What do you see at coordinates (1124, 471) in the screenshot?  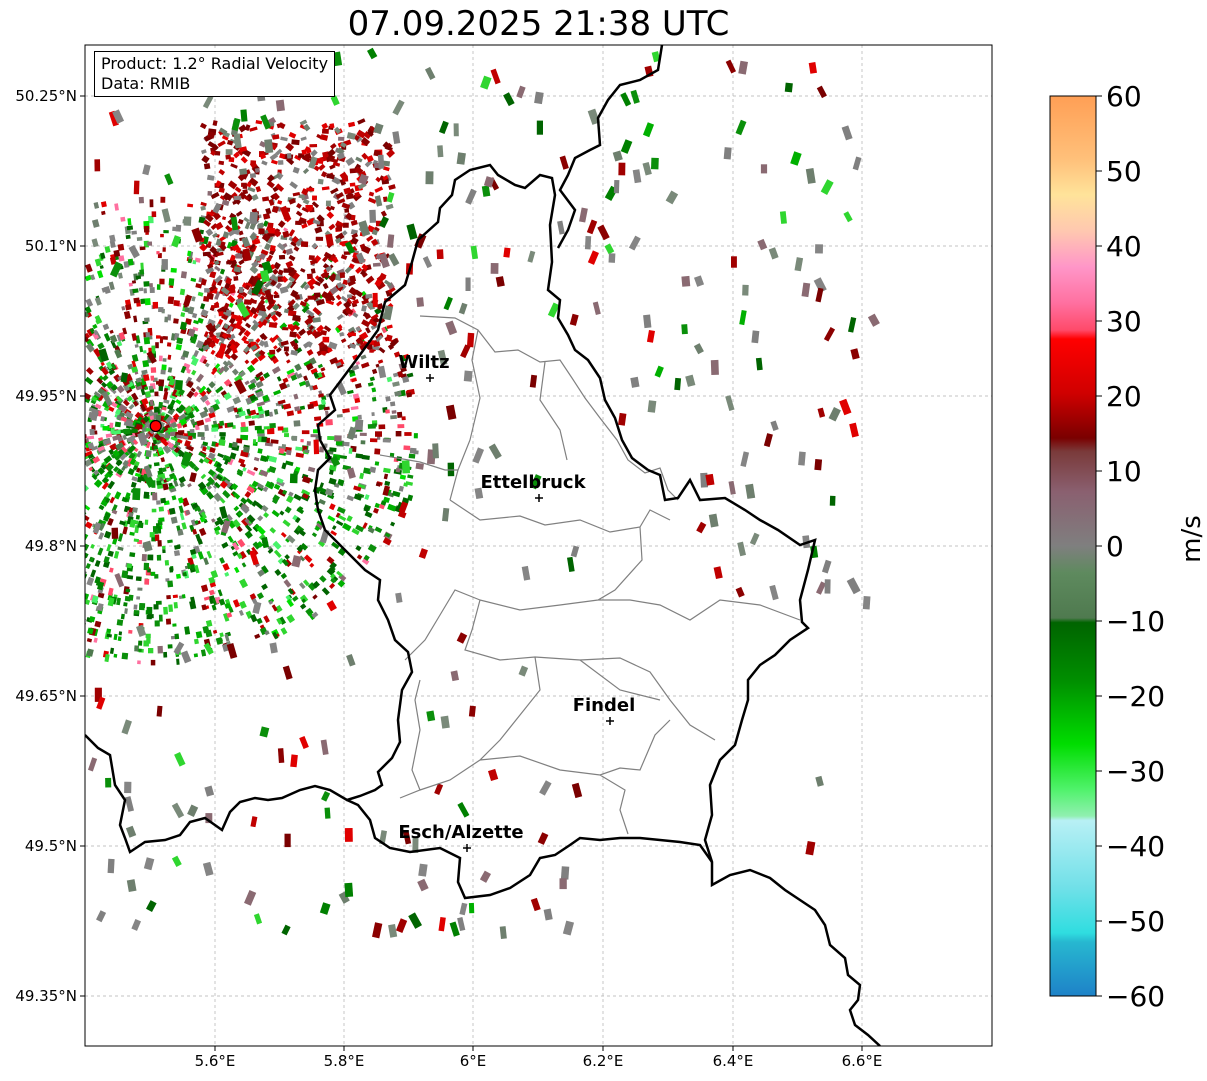 I see `colorbar-tick-label: 10` at bounding box center [1124, 471].